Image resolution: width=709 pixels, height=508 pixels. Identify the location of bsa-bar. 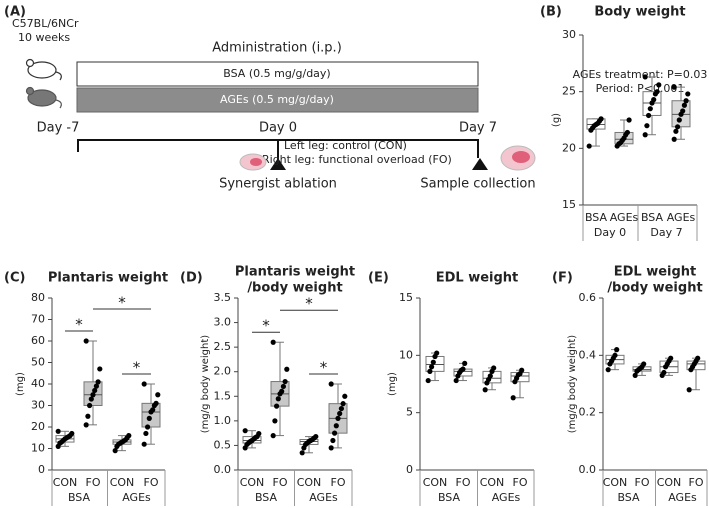
(277, 74).